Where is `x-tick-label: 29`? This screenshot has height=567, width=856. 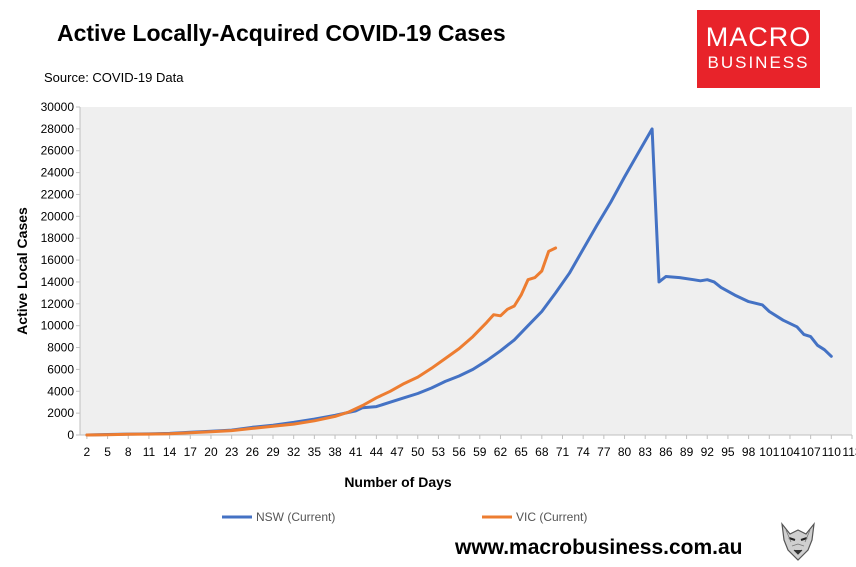
x-tick-label: 29 is located at coordinates (273, 452).